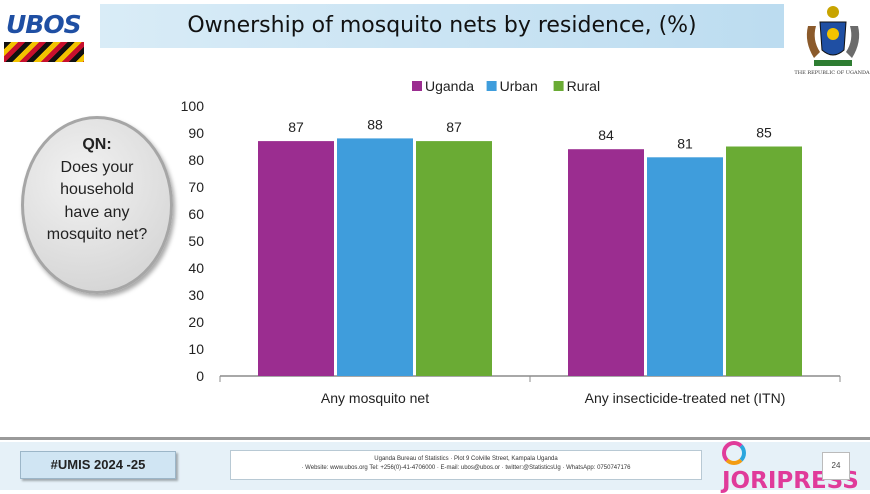  What do you see at coordinates (196, 322) in the screenshot?
I see `y-tick-label: 20` at bounding box center [196, 322].